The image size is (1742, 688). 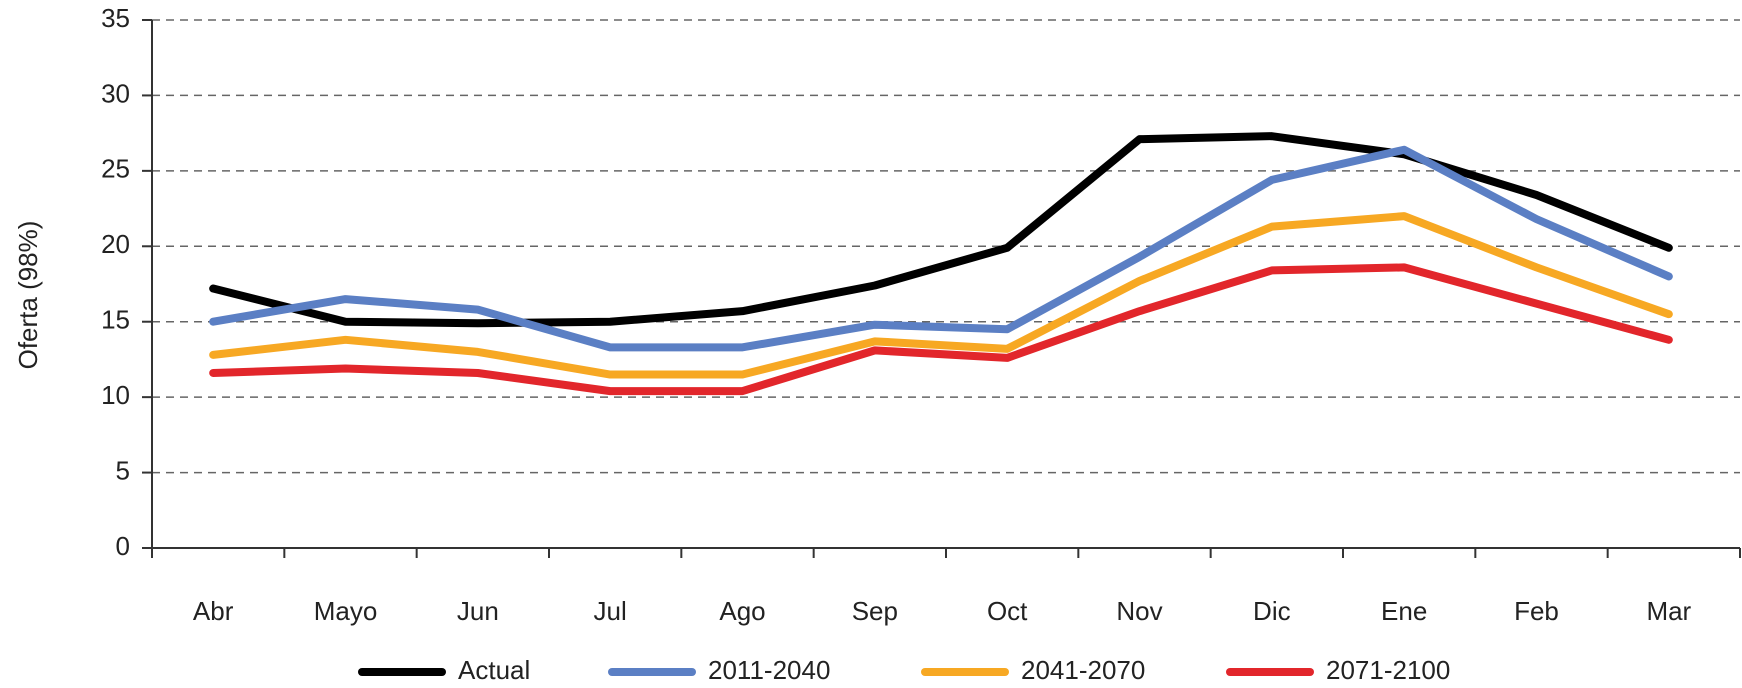 I want to click on legend-label: 2011-2040, so click(x=769, y=670).